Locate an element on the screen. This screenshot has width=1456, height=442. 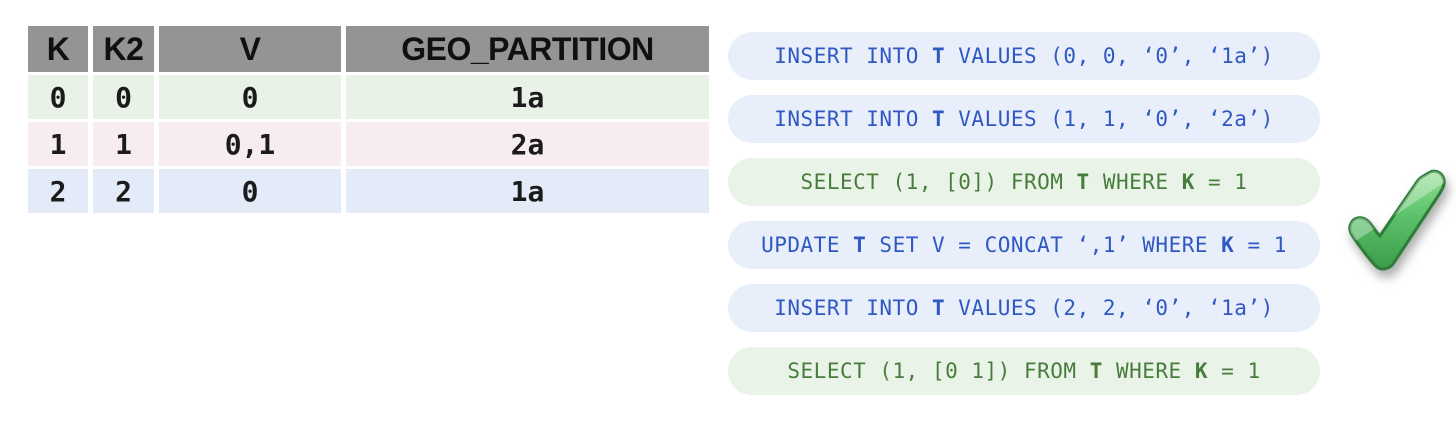
sql-statement-pill: INSERT INTO T VALUES (0, 0, ‘0’, ‘1a’) is located at coordinates (1024, 56).